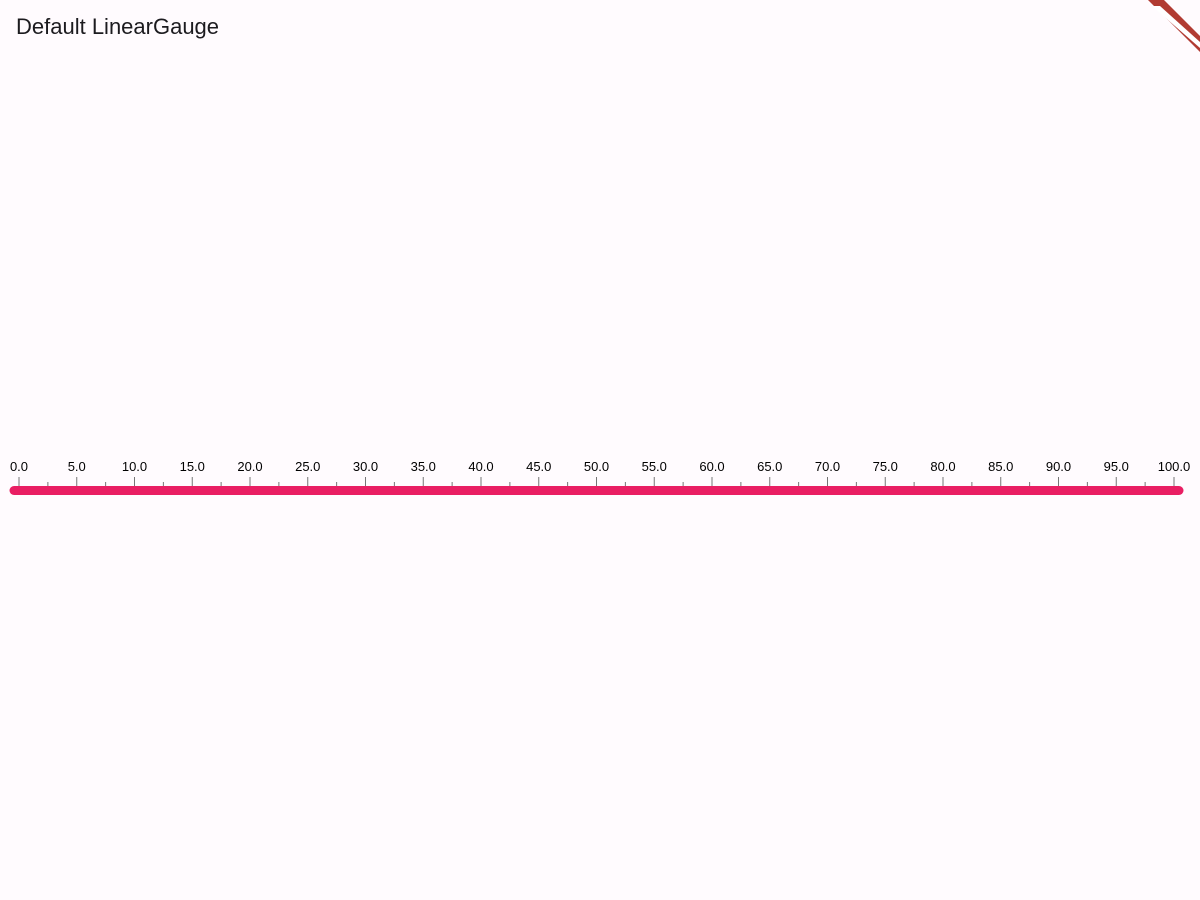 The width and height of the screenshot is (1200, 900). Describe the element at coordinates (596, 481) in the screenshot. I see `gauge-ticks` at that location.